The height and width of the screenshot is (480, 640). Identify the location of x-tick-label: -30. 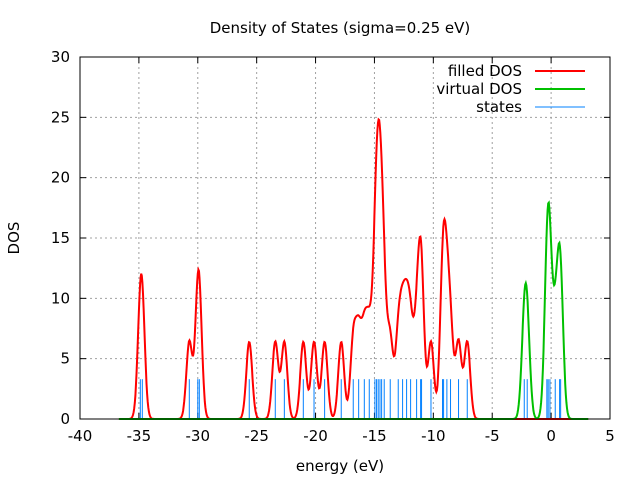
(198, 436).